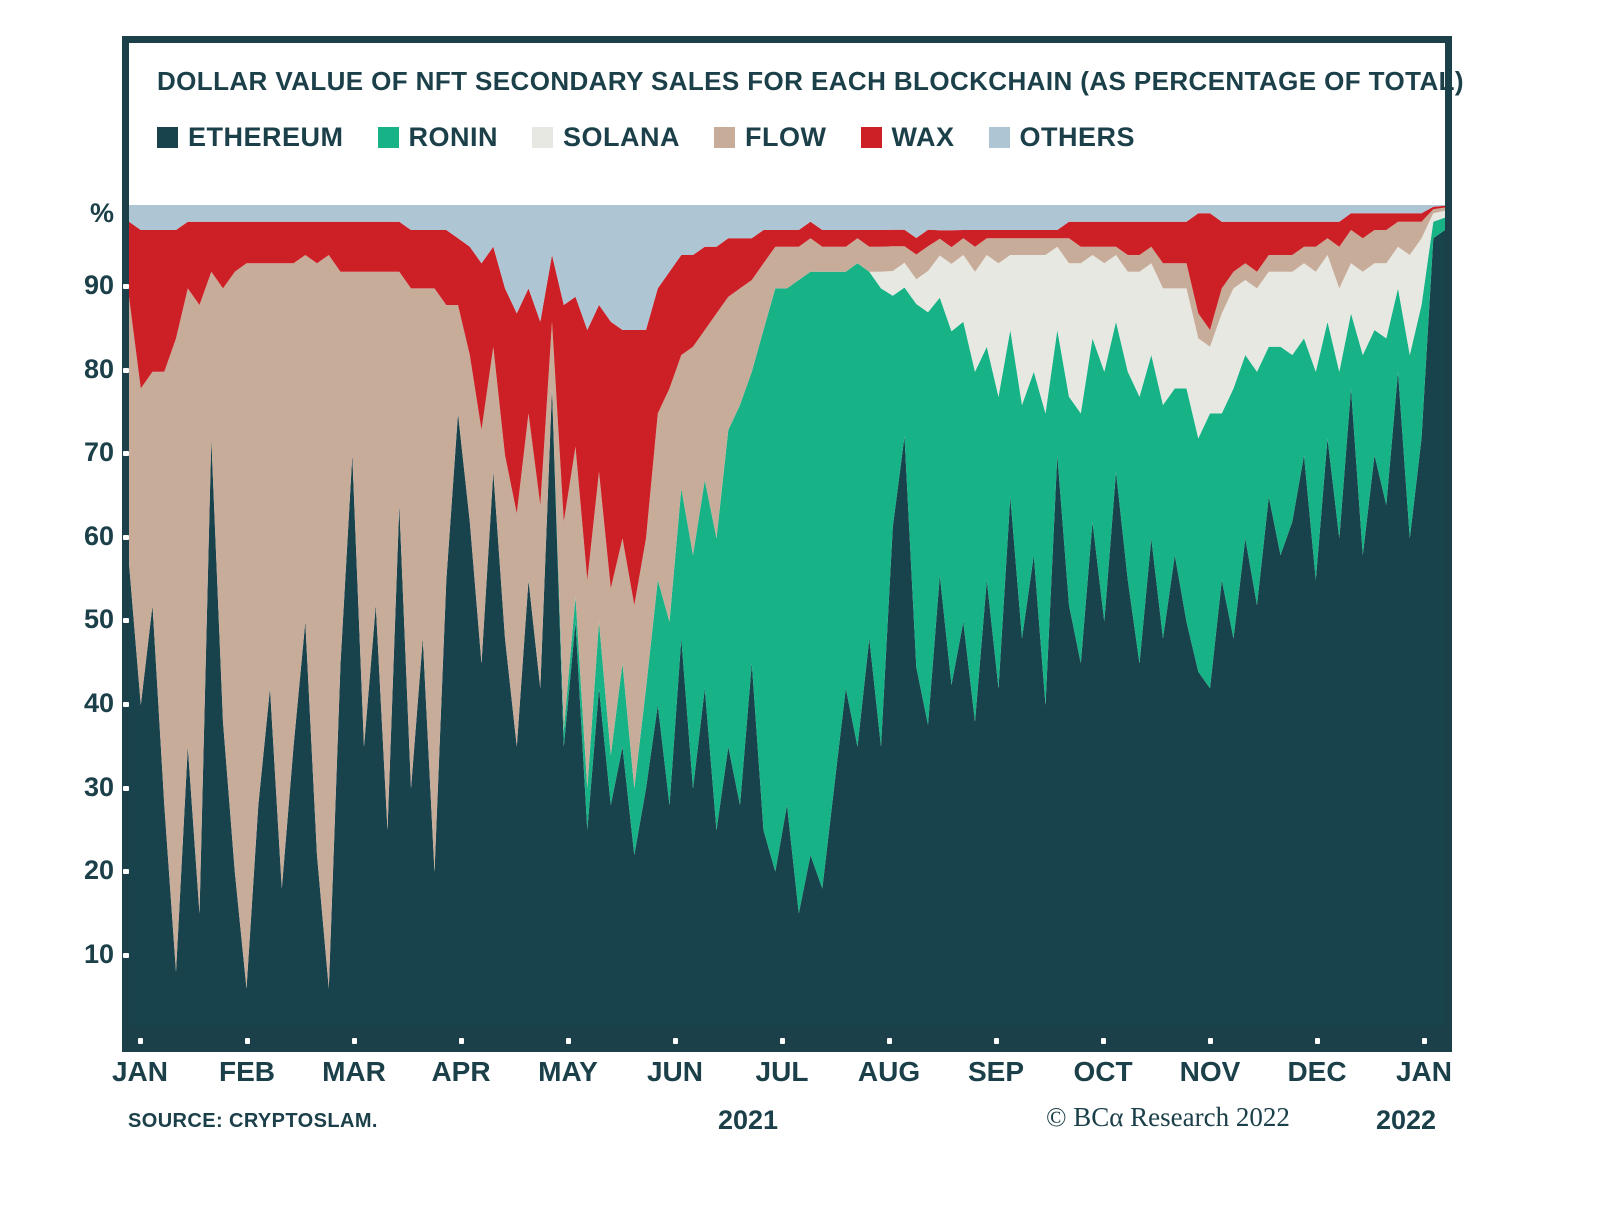  I want to click on x-tick-label-oct-9: OCT, so click(1103, 1071).